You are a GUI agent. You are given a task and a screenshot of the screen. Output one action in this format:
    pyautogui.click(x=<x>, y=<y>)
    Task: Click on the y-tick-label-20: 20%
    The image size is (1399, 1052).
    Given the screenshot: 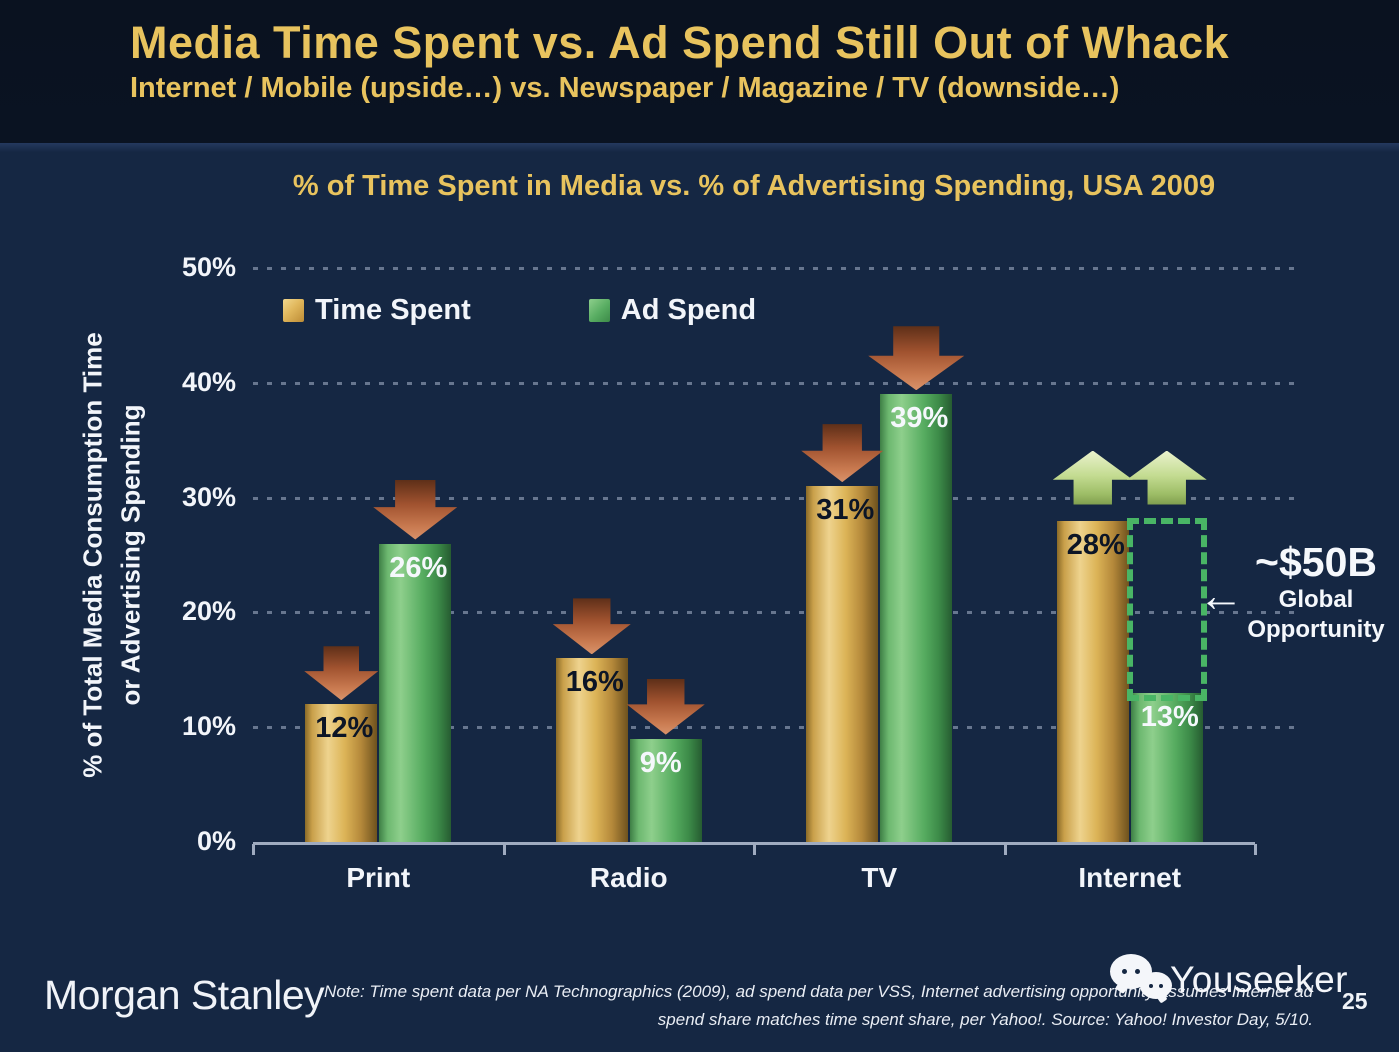 What is the action you would take?
    pyautogui.click(x=208, y=611)
    